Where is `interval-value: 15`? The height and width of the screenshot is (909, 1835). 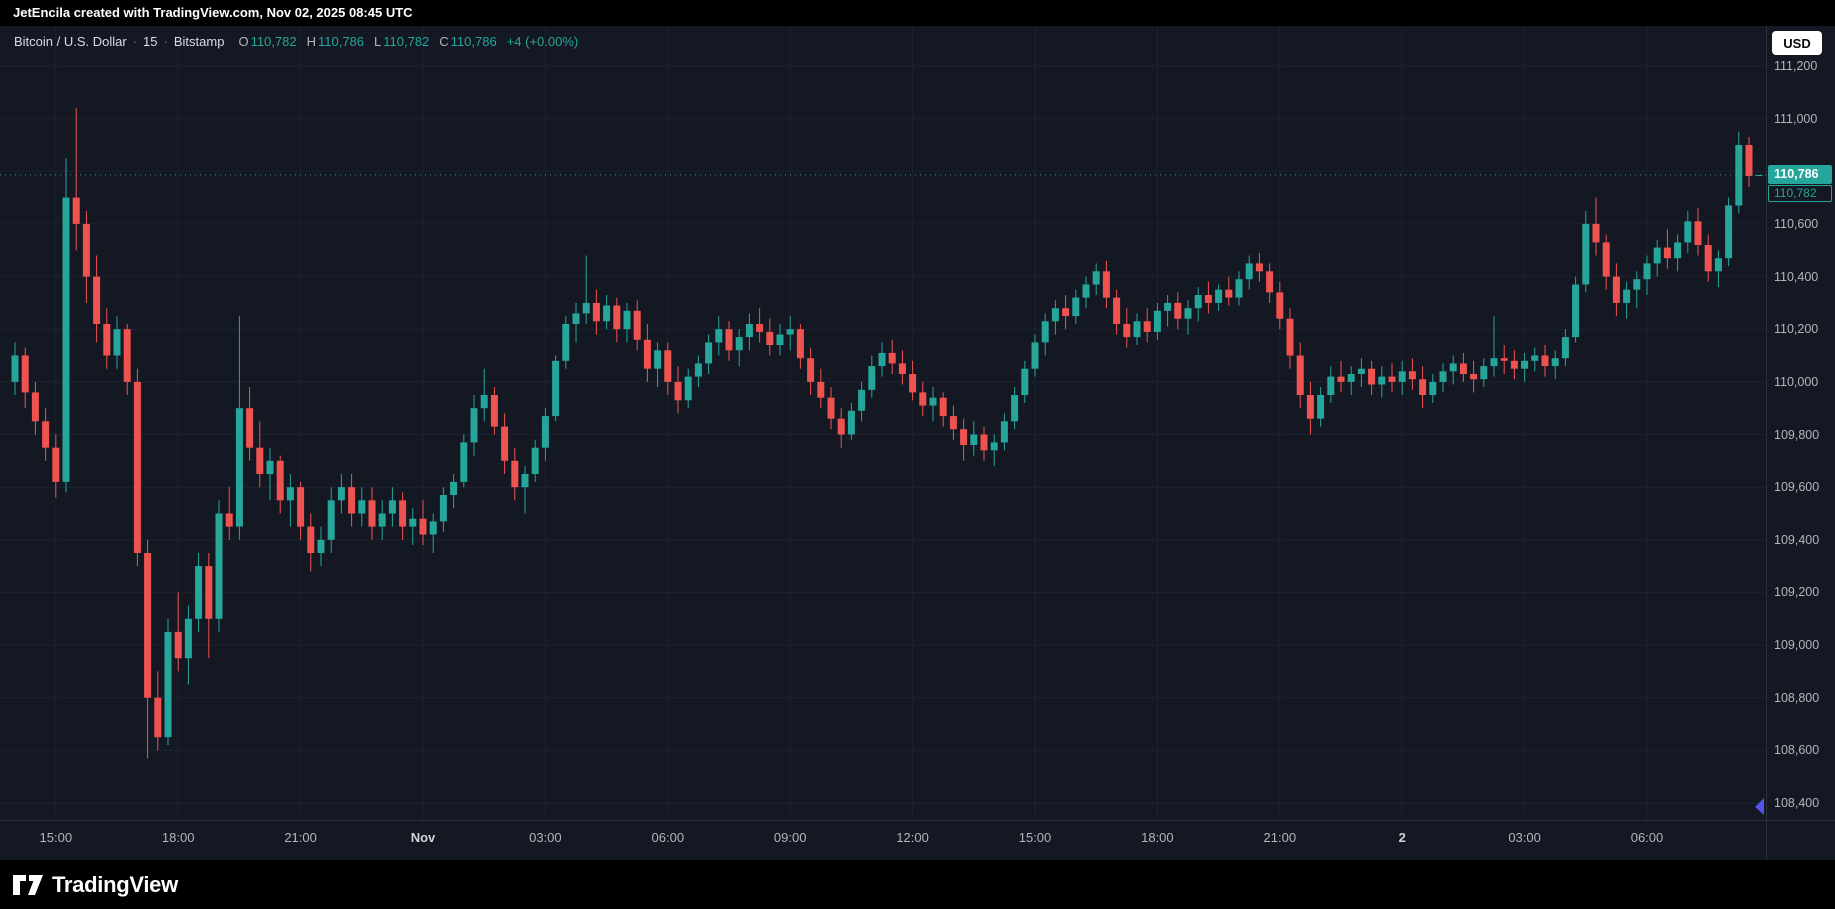
interval-value: 15 is located at coordinates (150, 41).